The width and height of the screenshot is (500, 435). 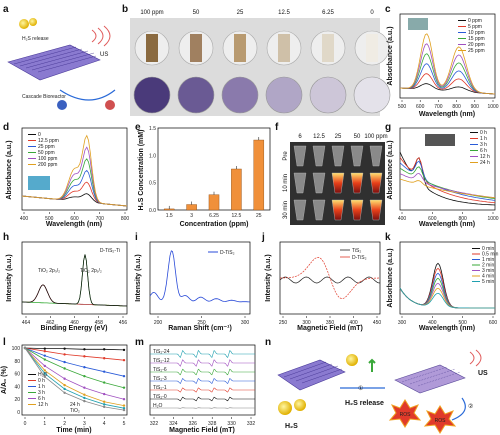 What do you see at coordinates (256, 60) in the screenshot?
I see `panel-b: b 100 ppm 50 25 12.5 6.25 0` at bounding box center [256, 60].